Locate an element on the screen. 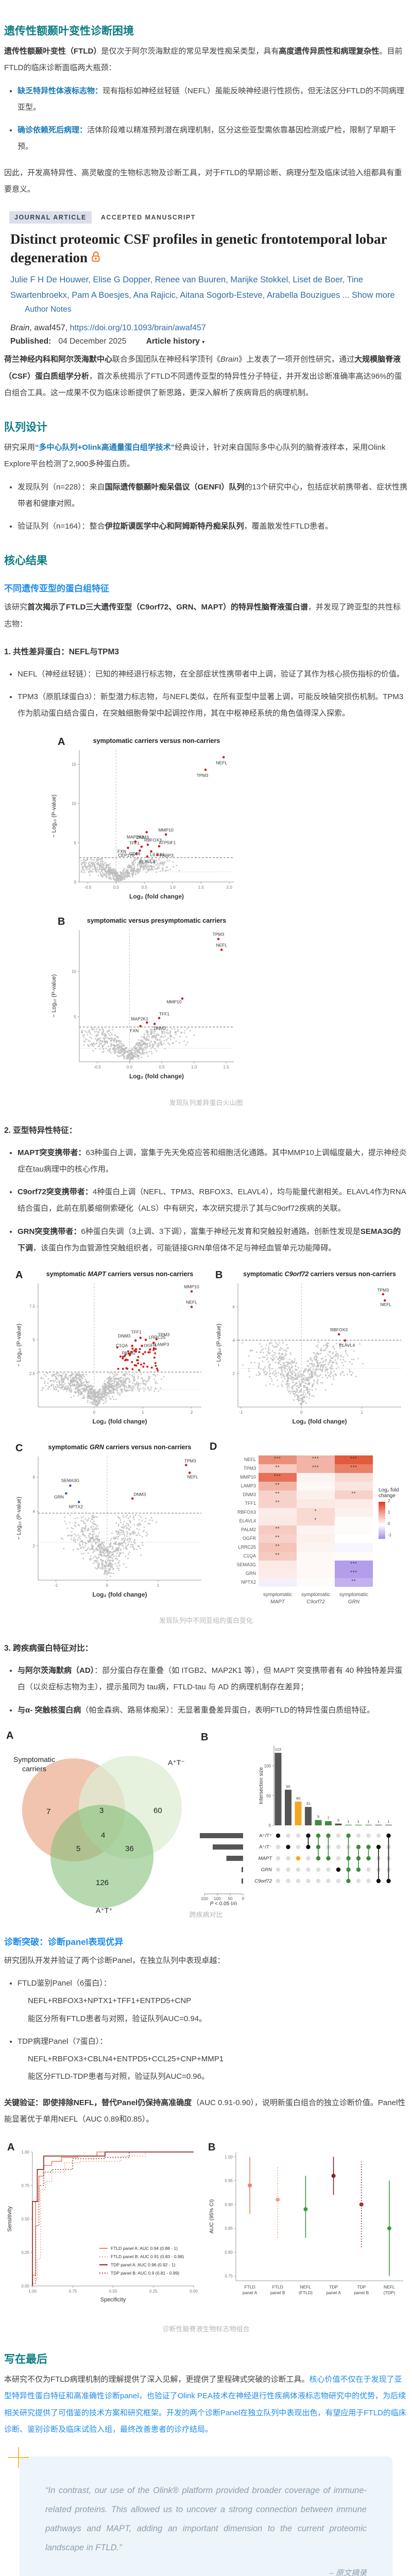 This screenshot has width=412, height=2576. figure-caption: 发现队列差异蛋白火山图 is located at coordinates (206, 1102).